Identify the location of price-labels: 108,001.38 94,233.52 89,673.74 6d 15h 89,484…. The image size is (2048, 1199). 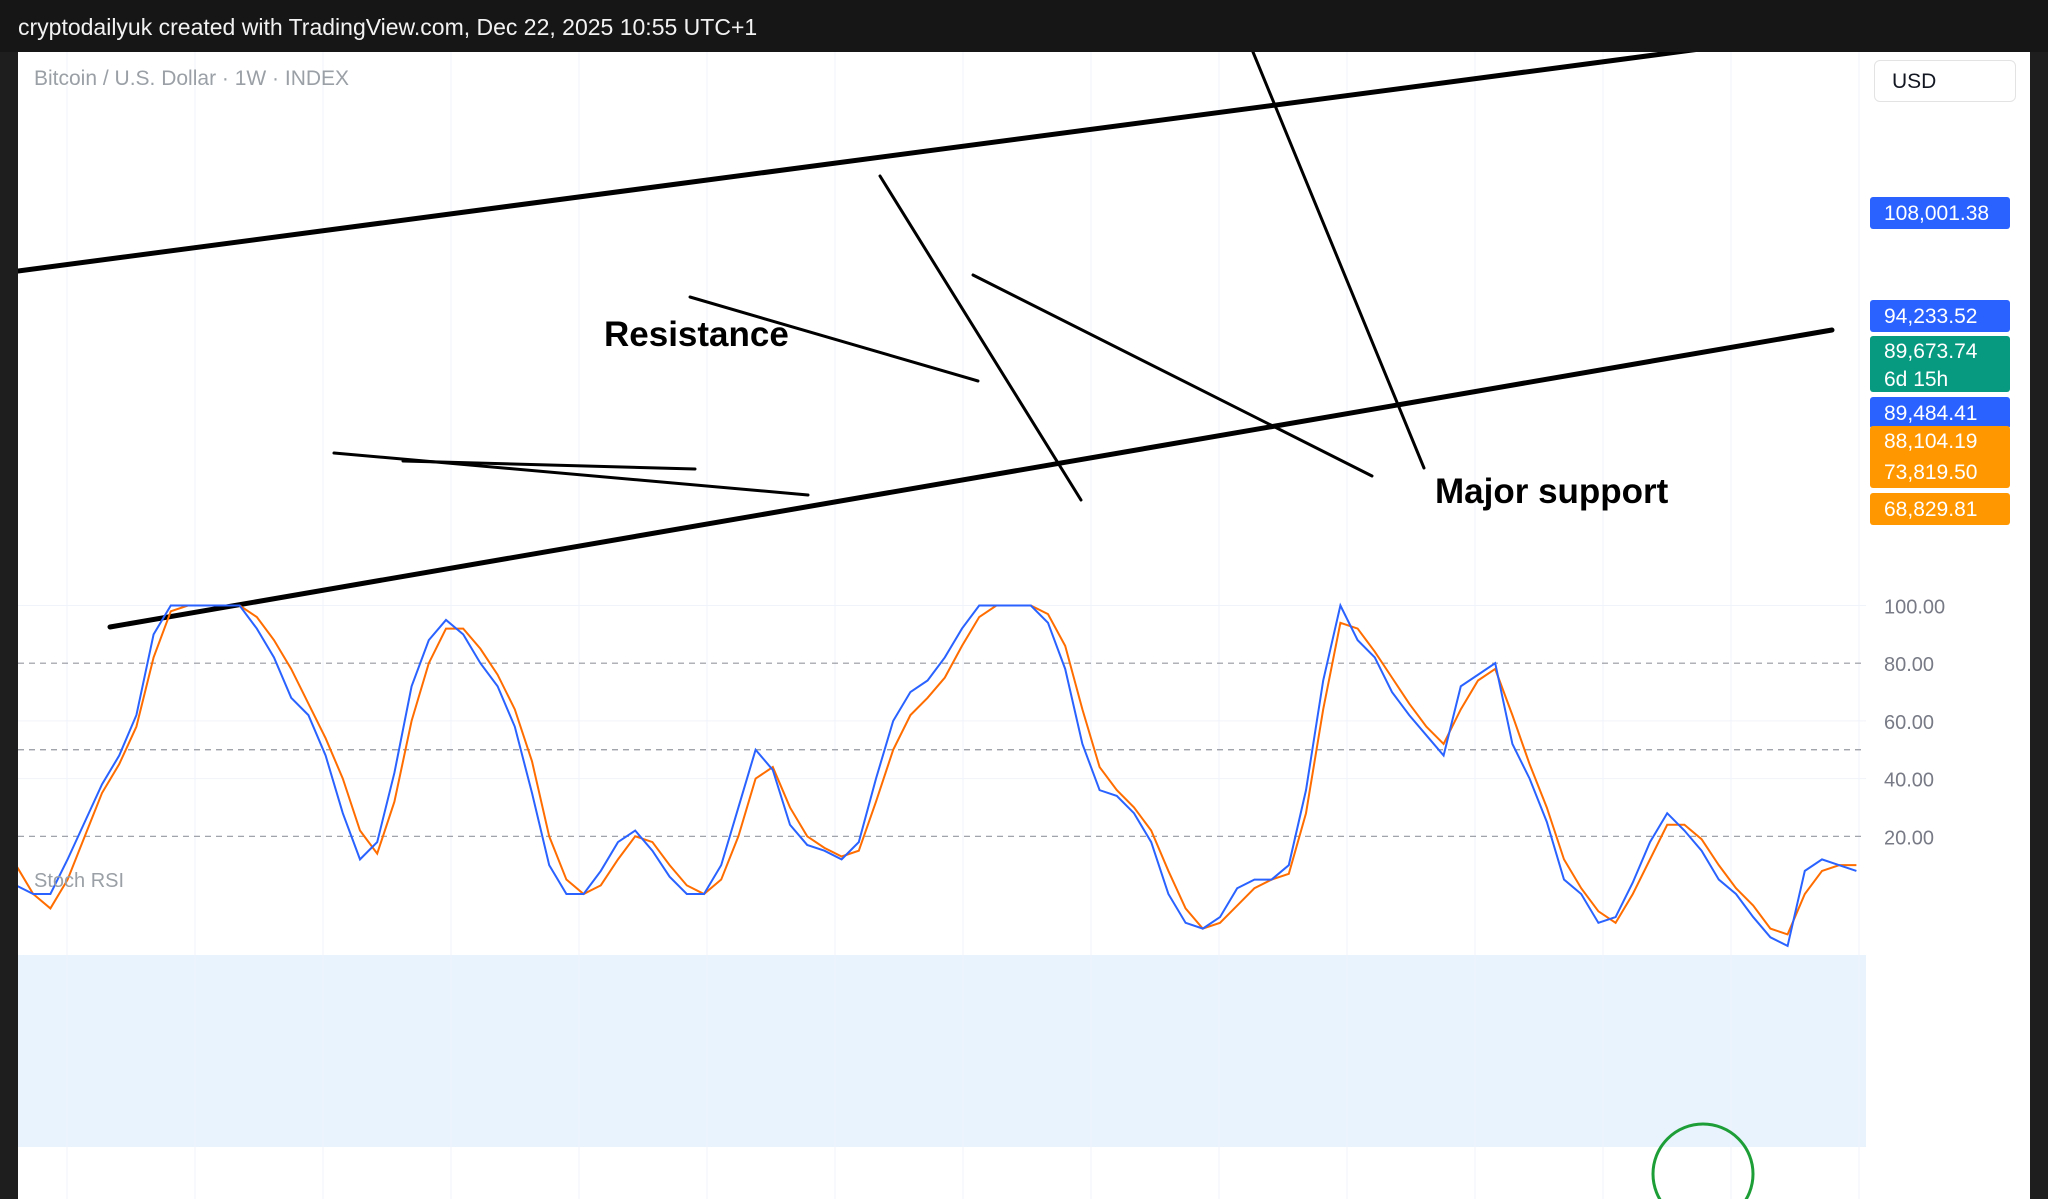
(1940, 361).